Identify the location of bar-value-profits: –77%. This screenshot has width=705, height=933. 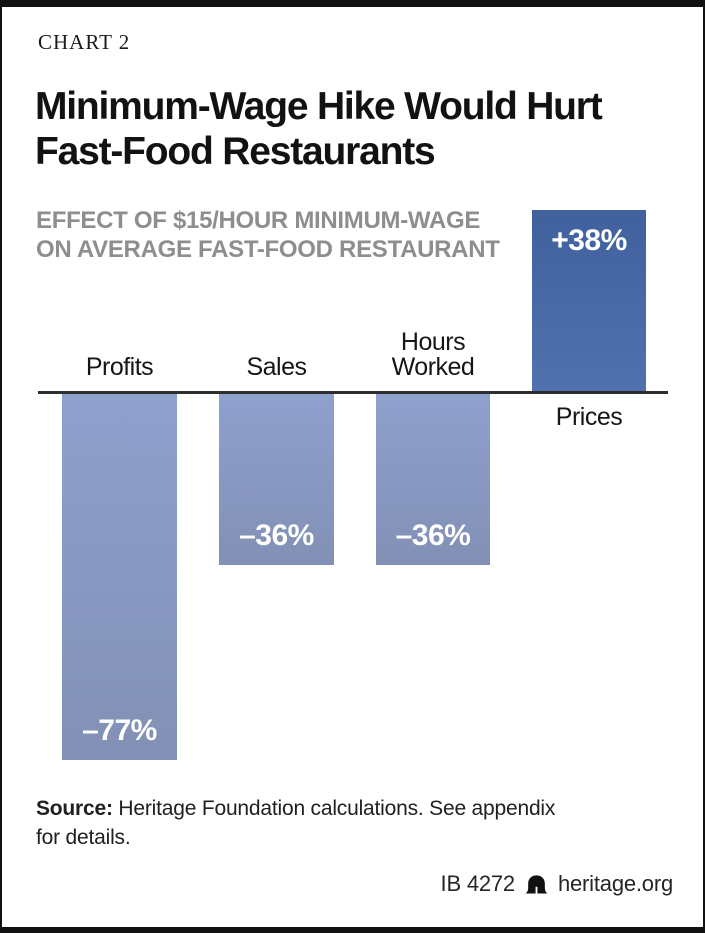
(119, 730).